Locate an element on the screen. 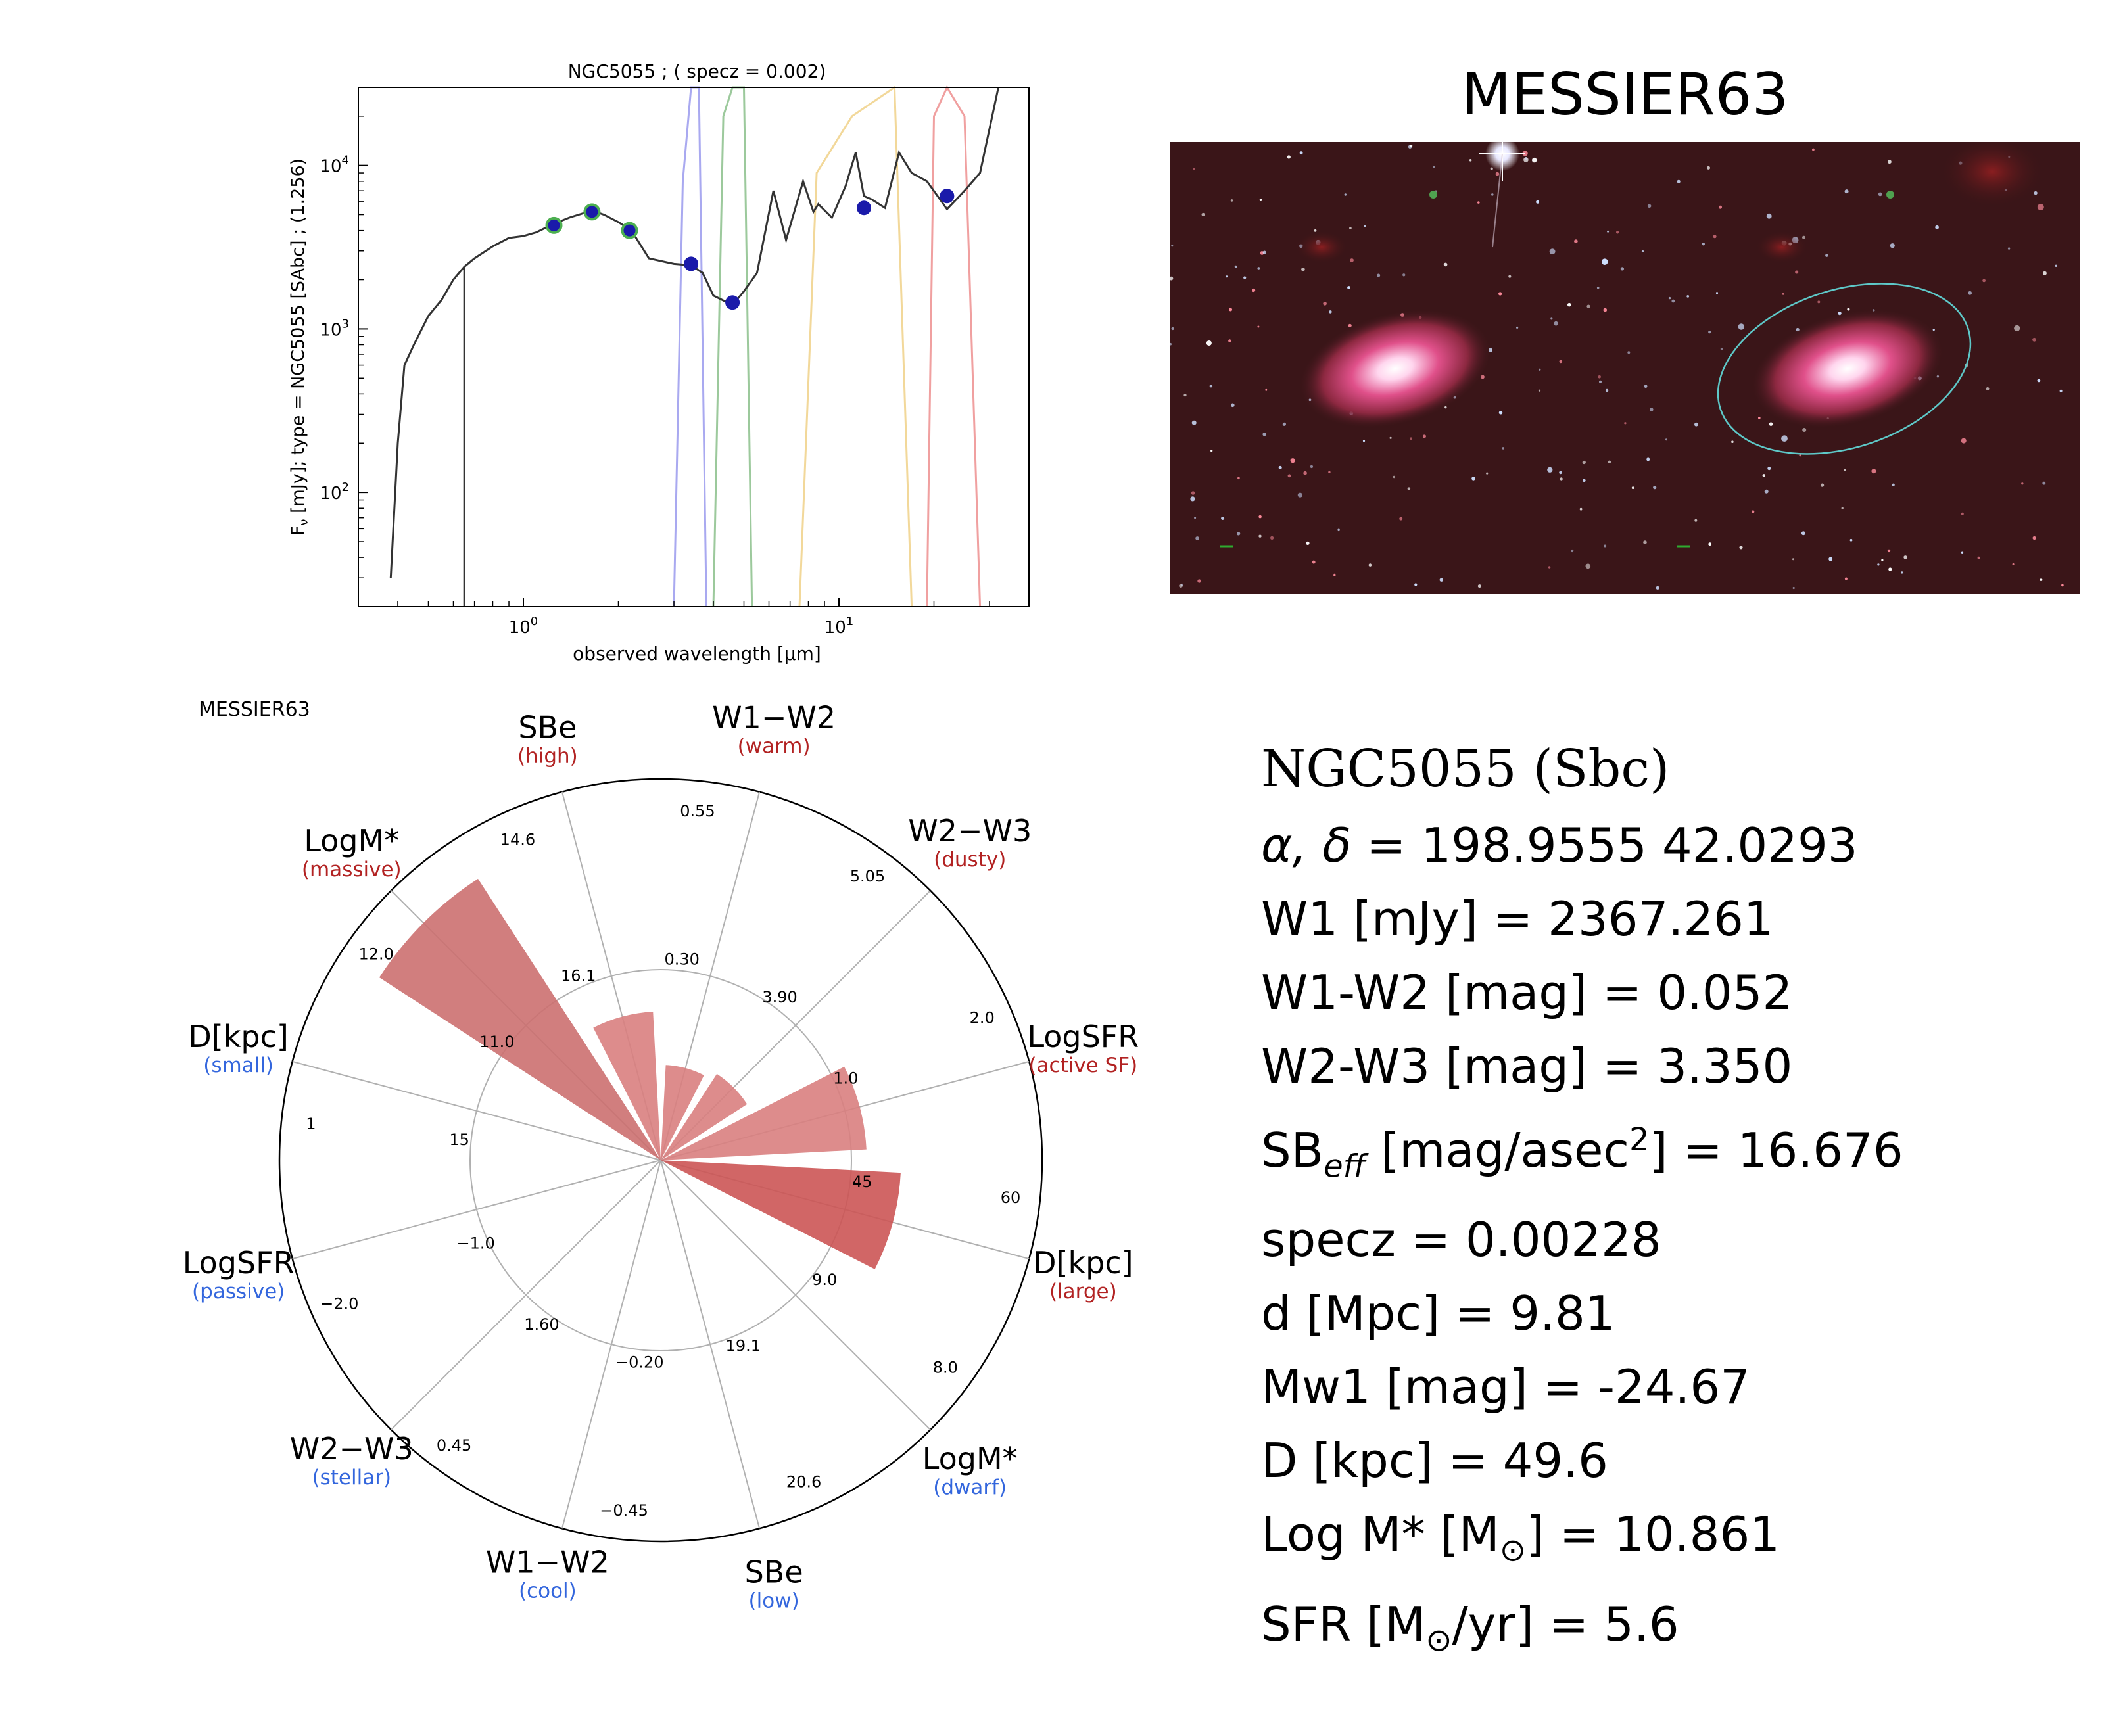 This screenshot has height=1736, width=2123. polar-axis-label: LogSFR is located at coordinates (1083, 1036).